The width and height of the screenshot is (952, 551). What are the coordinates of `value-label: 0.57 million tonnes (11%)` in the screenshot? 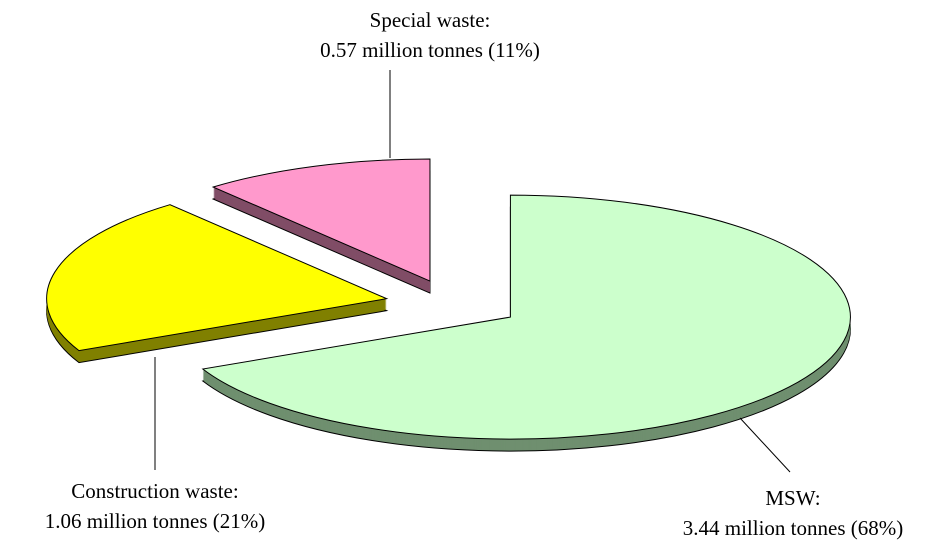 It's located at (430, 50).